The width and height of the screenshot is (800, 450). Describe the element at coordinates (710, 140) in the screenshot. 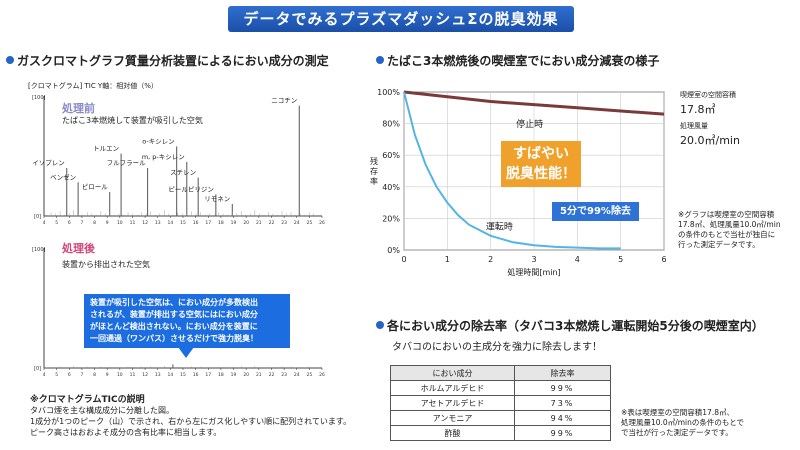

I see `airflow-value: 20.0㎥/min` at that location.